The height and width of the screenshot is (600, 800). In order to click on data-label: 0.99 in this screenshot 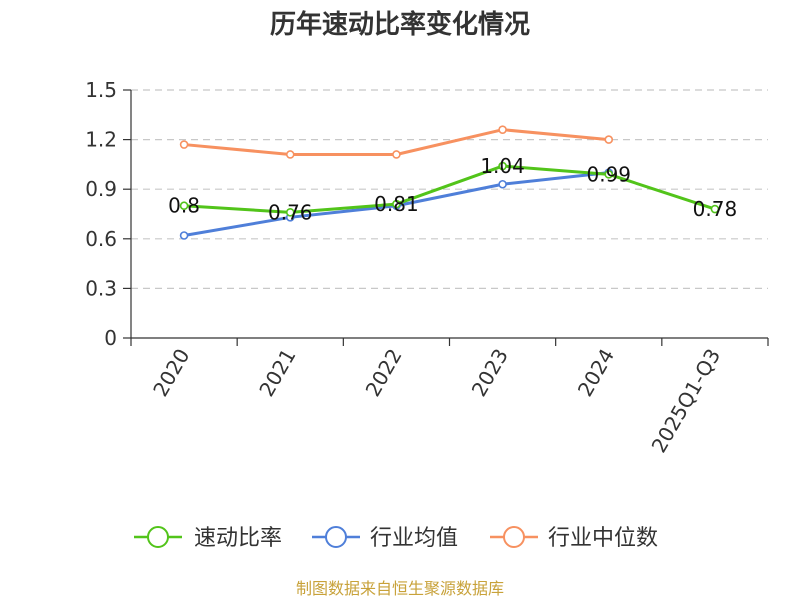, I will do `click(608, 174)`.